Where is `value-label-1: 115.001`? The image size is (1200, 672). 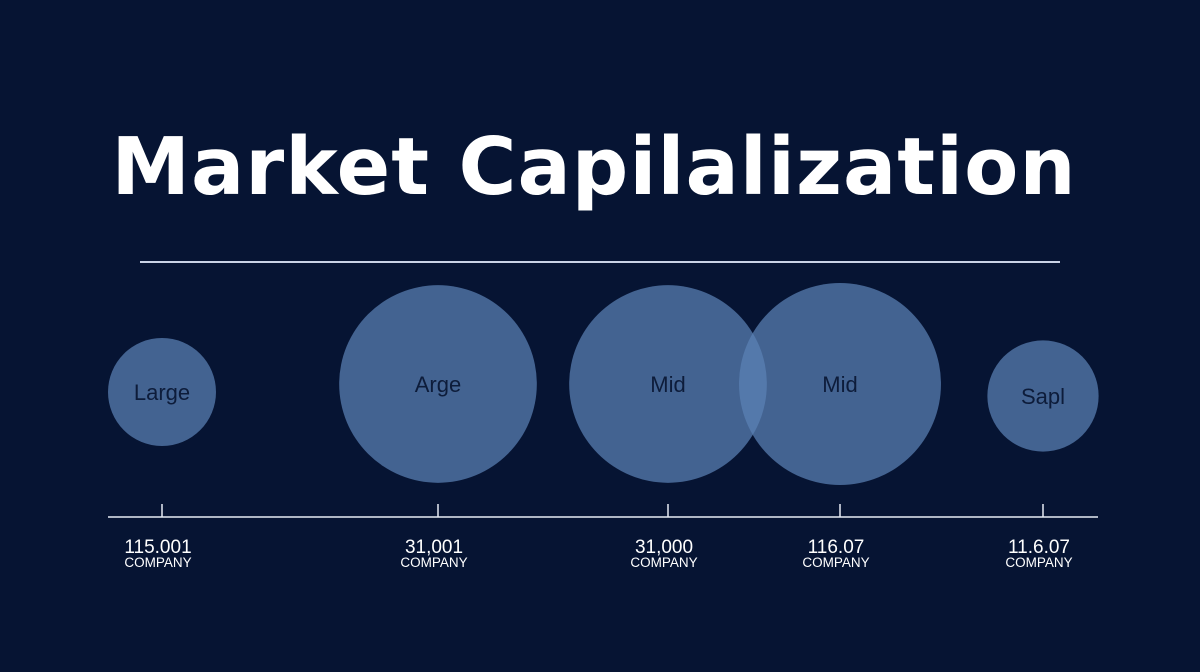
value-label-1: 115.001 is located at coordinates (157, 547).